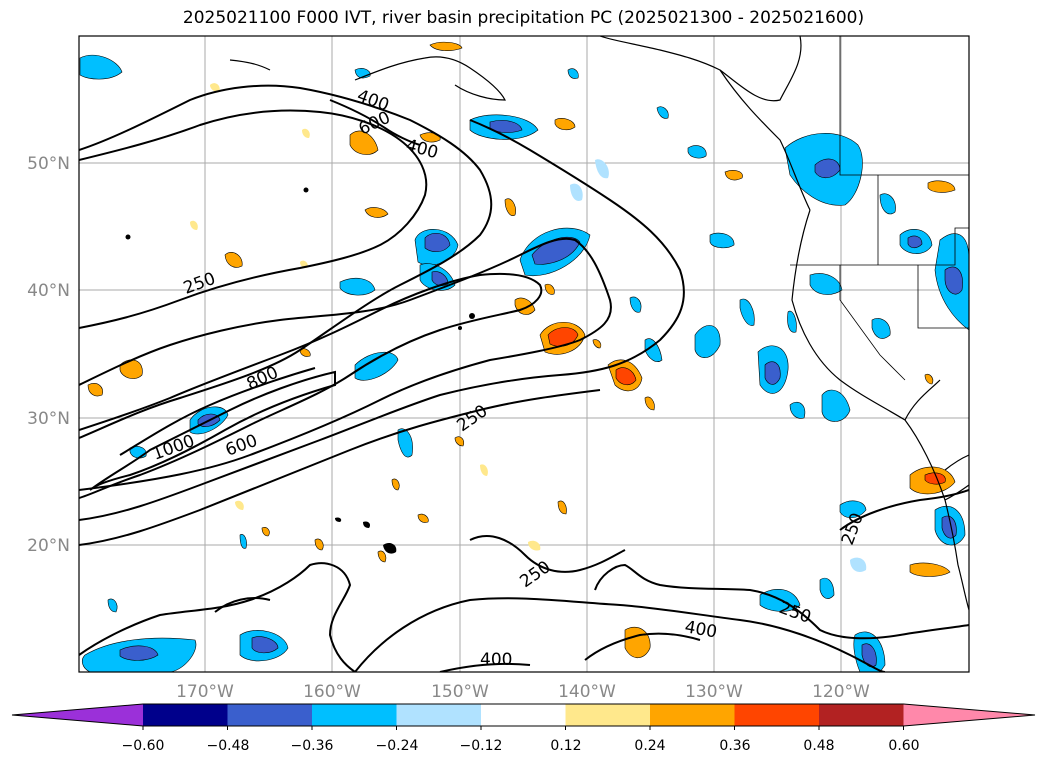  What do you see at coordinates (332, 692) in the screenshot?
I see `lon-label: 160°W` at bounding box center [332, 692].